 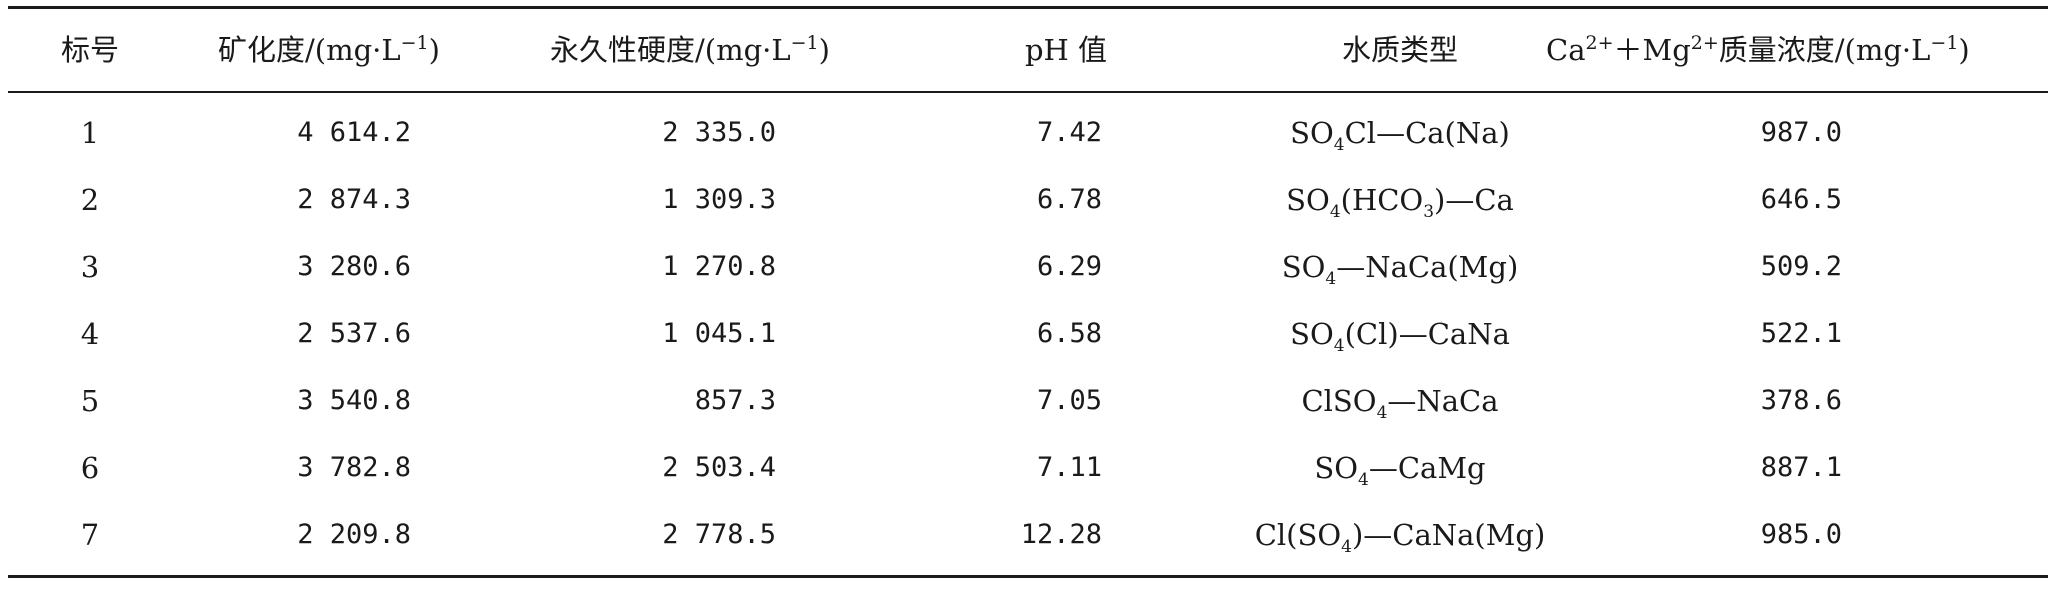 What do you see at coordinates (1801, 132) in the screenshot?
I see `table-cell-concentration: 987.0` at bounding box center [1801, 132].